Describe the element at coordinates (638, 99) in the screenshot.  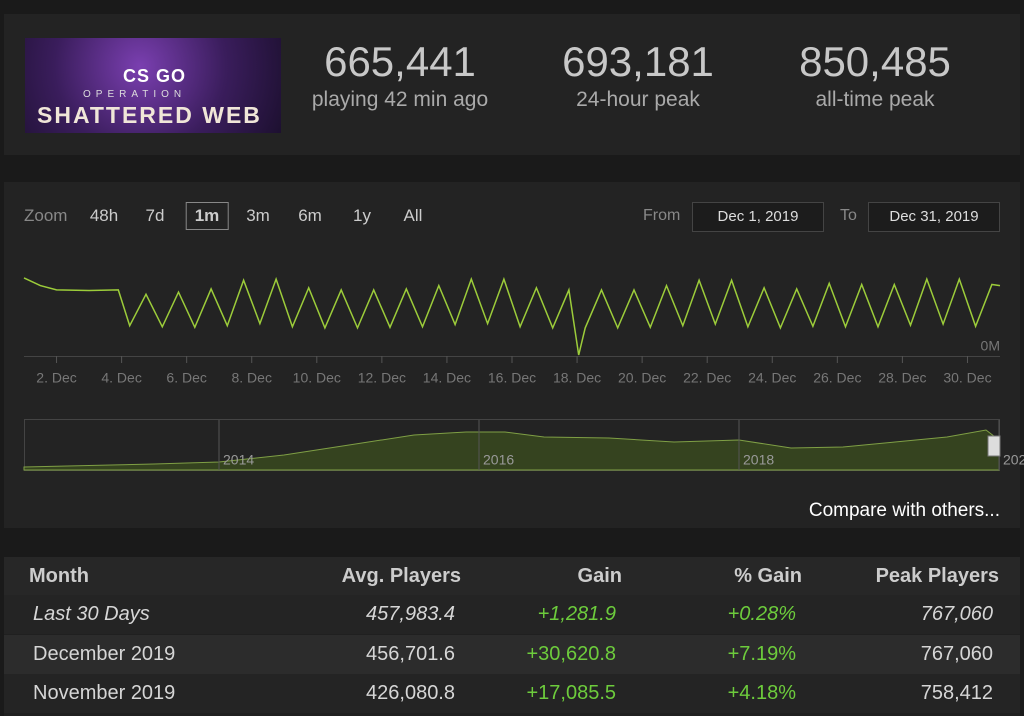
I see `stat-label: 24-hour peak` at that location.